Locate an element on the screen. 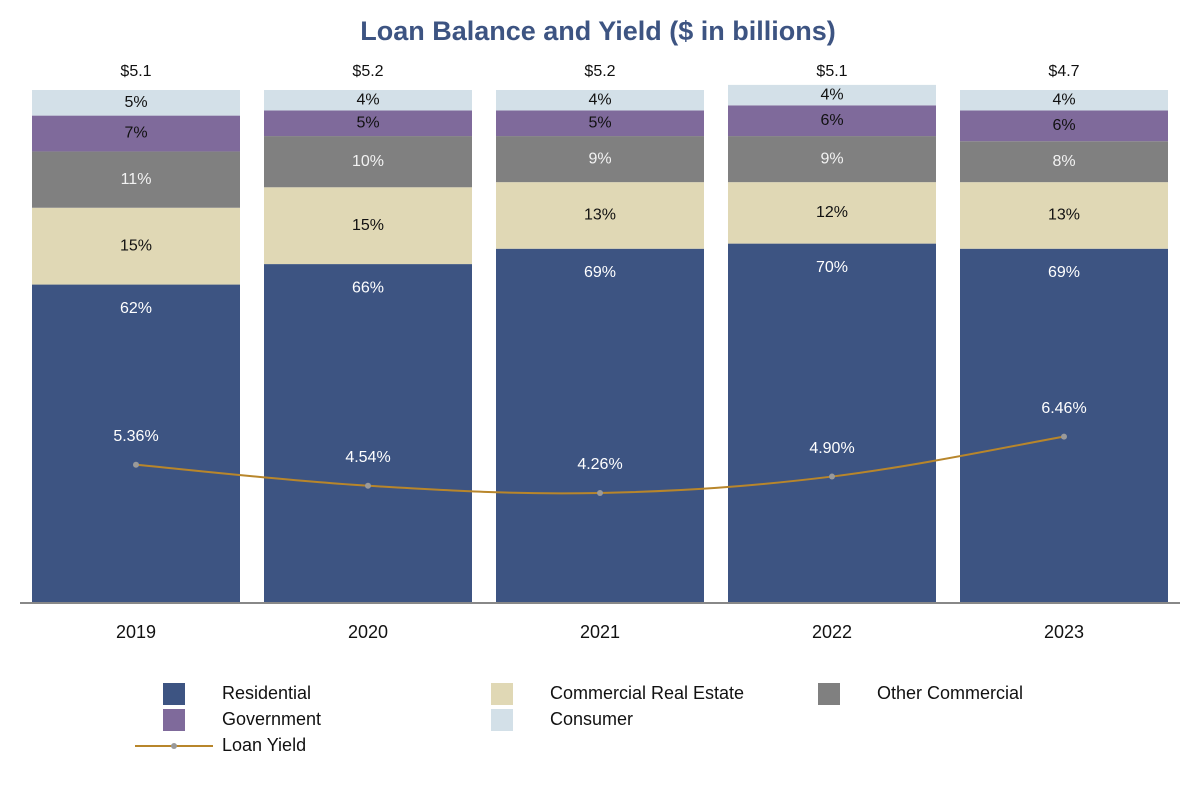 Image resolution: width=1200 pixels, height=790 pixels. total-label: $4.7 is located at coordinates (1063, 71).